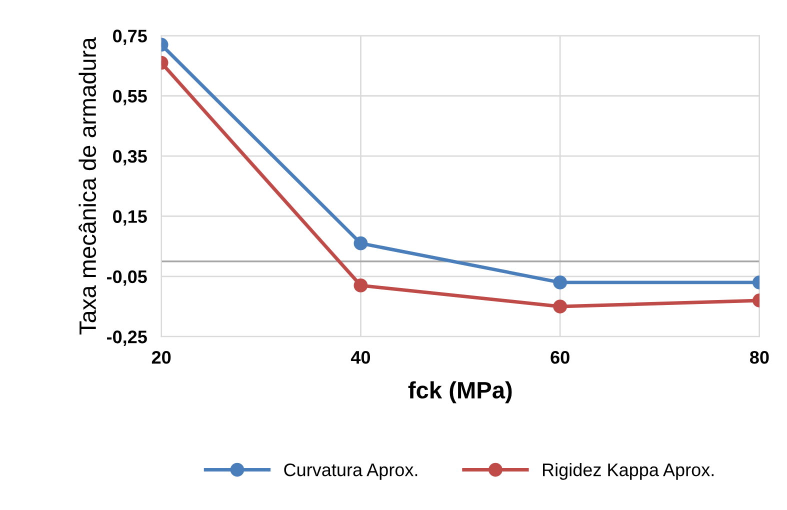 Image resolution: width=787 pixels, height=510 pixels. Describe the element at coordinates (130, 158) in the screenshot. I see `y-tick-label: 0,35` at that location.